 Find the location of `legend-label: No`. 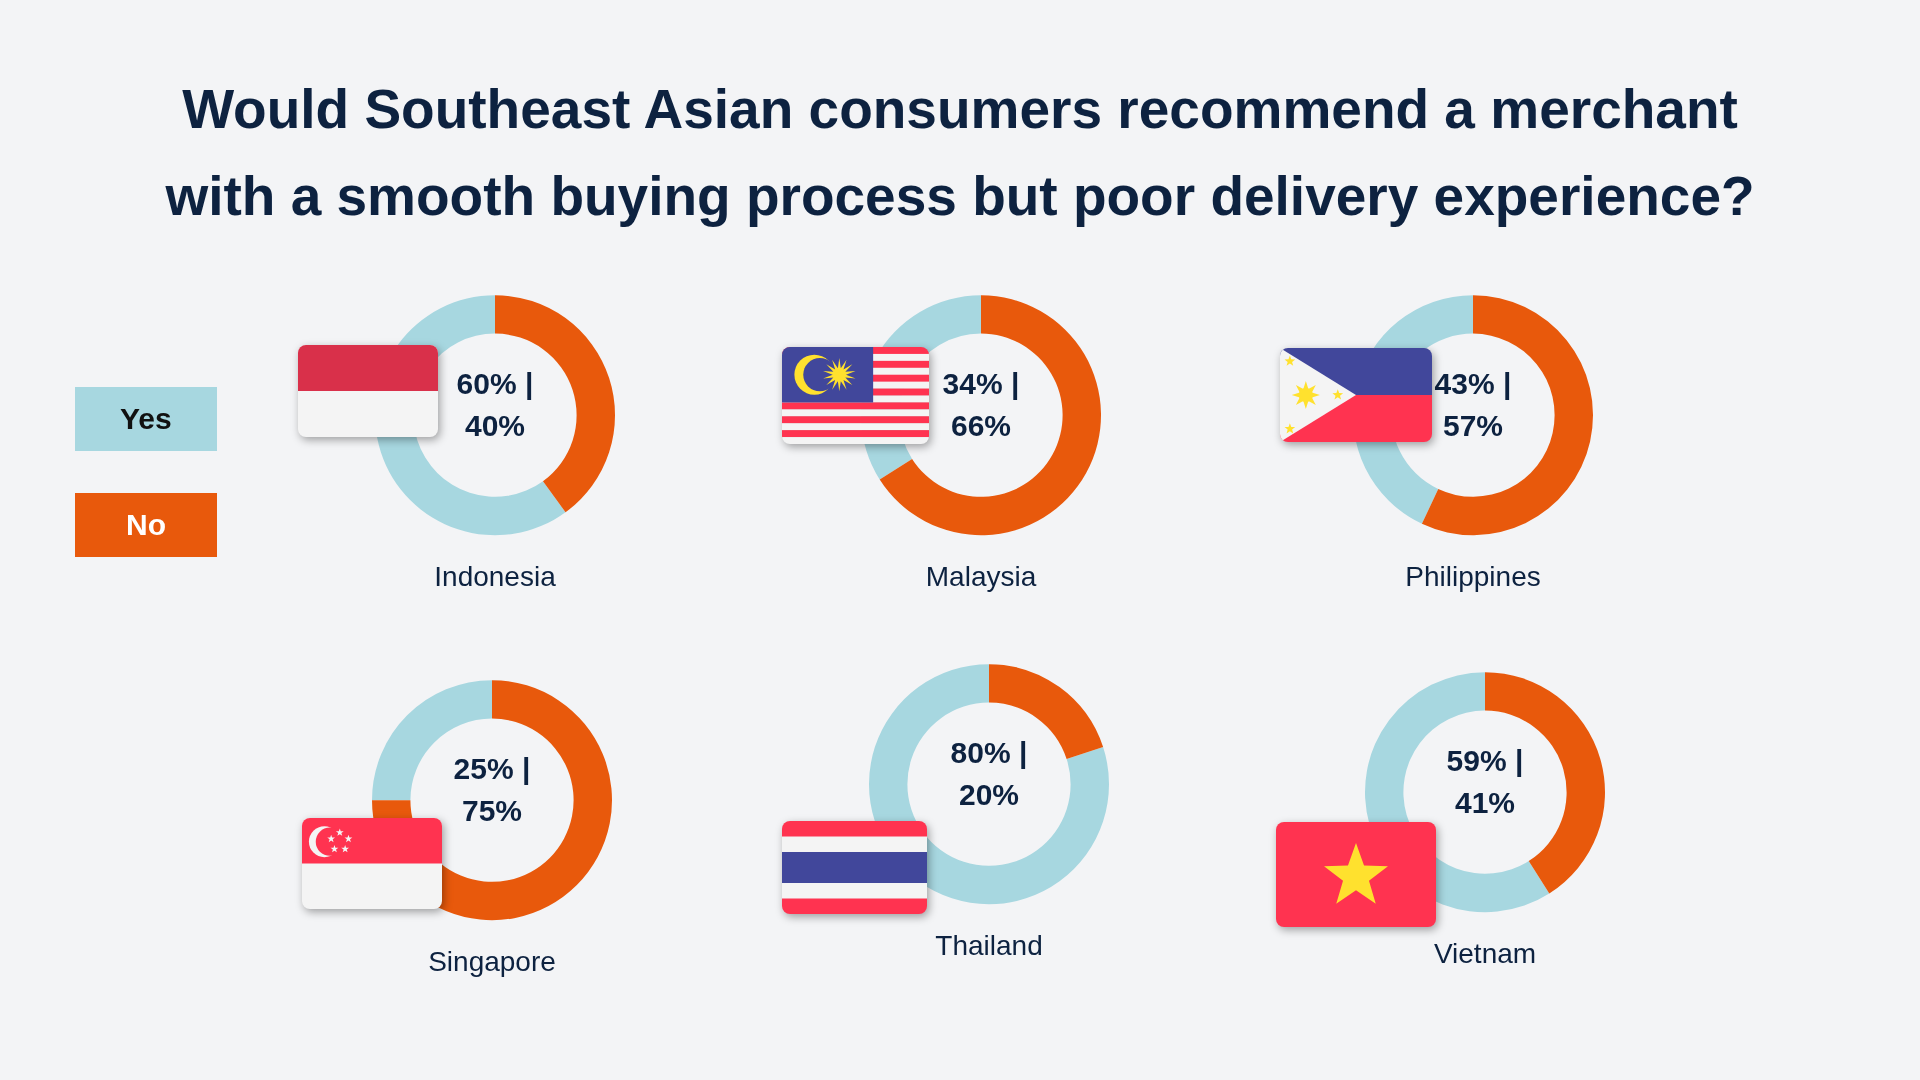

legend-label: No is located at coordinates (146, 525).